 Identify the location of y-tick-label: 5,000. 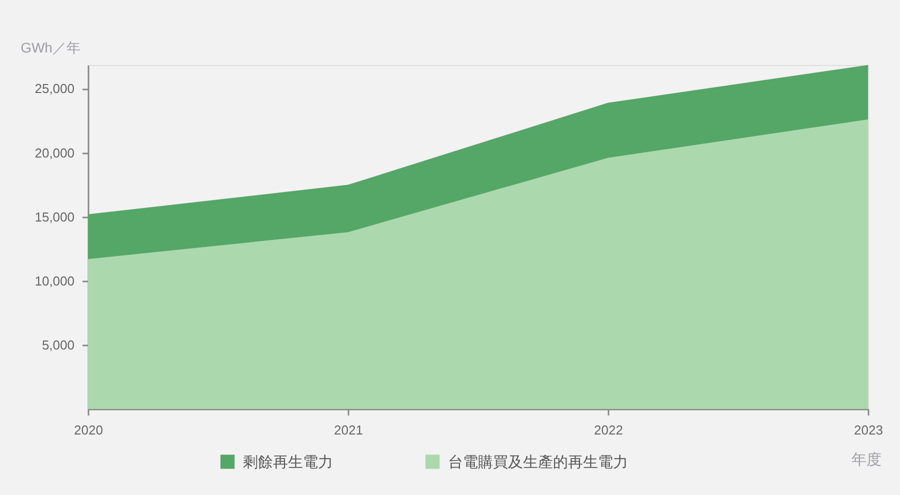
(58, 344).